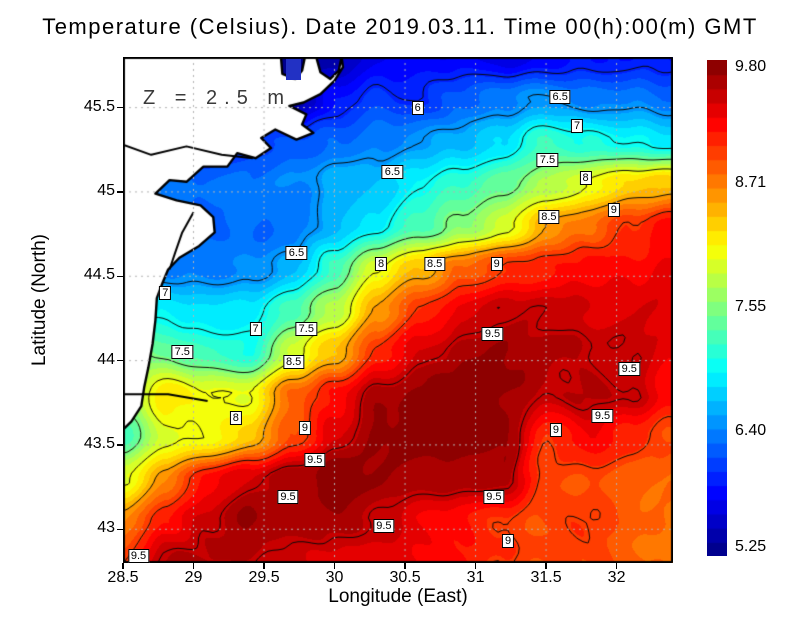 The image size is (800, 618). What do you see at coordinates (751, 182) in the screenshot?
I see `colorbar-tick-label: 8.71` at bounding box center [751, 182].